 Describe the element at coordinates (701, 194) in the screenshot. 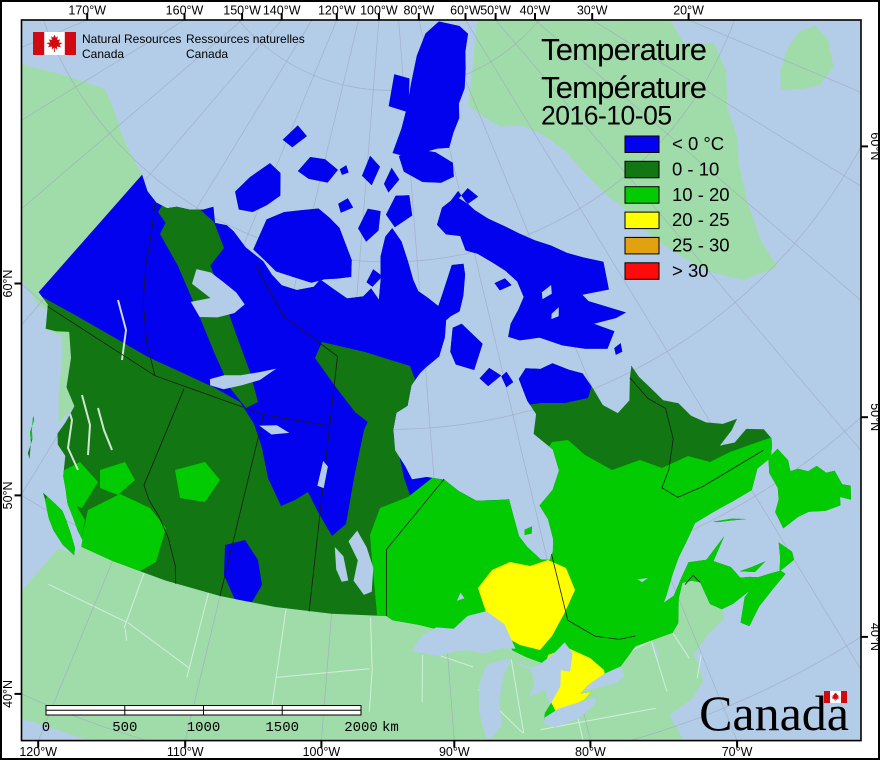

I see `svg-text: 10 - 20` at that location.